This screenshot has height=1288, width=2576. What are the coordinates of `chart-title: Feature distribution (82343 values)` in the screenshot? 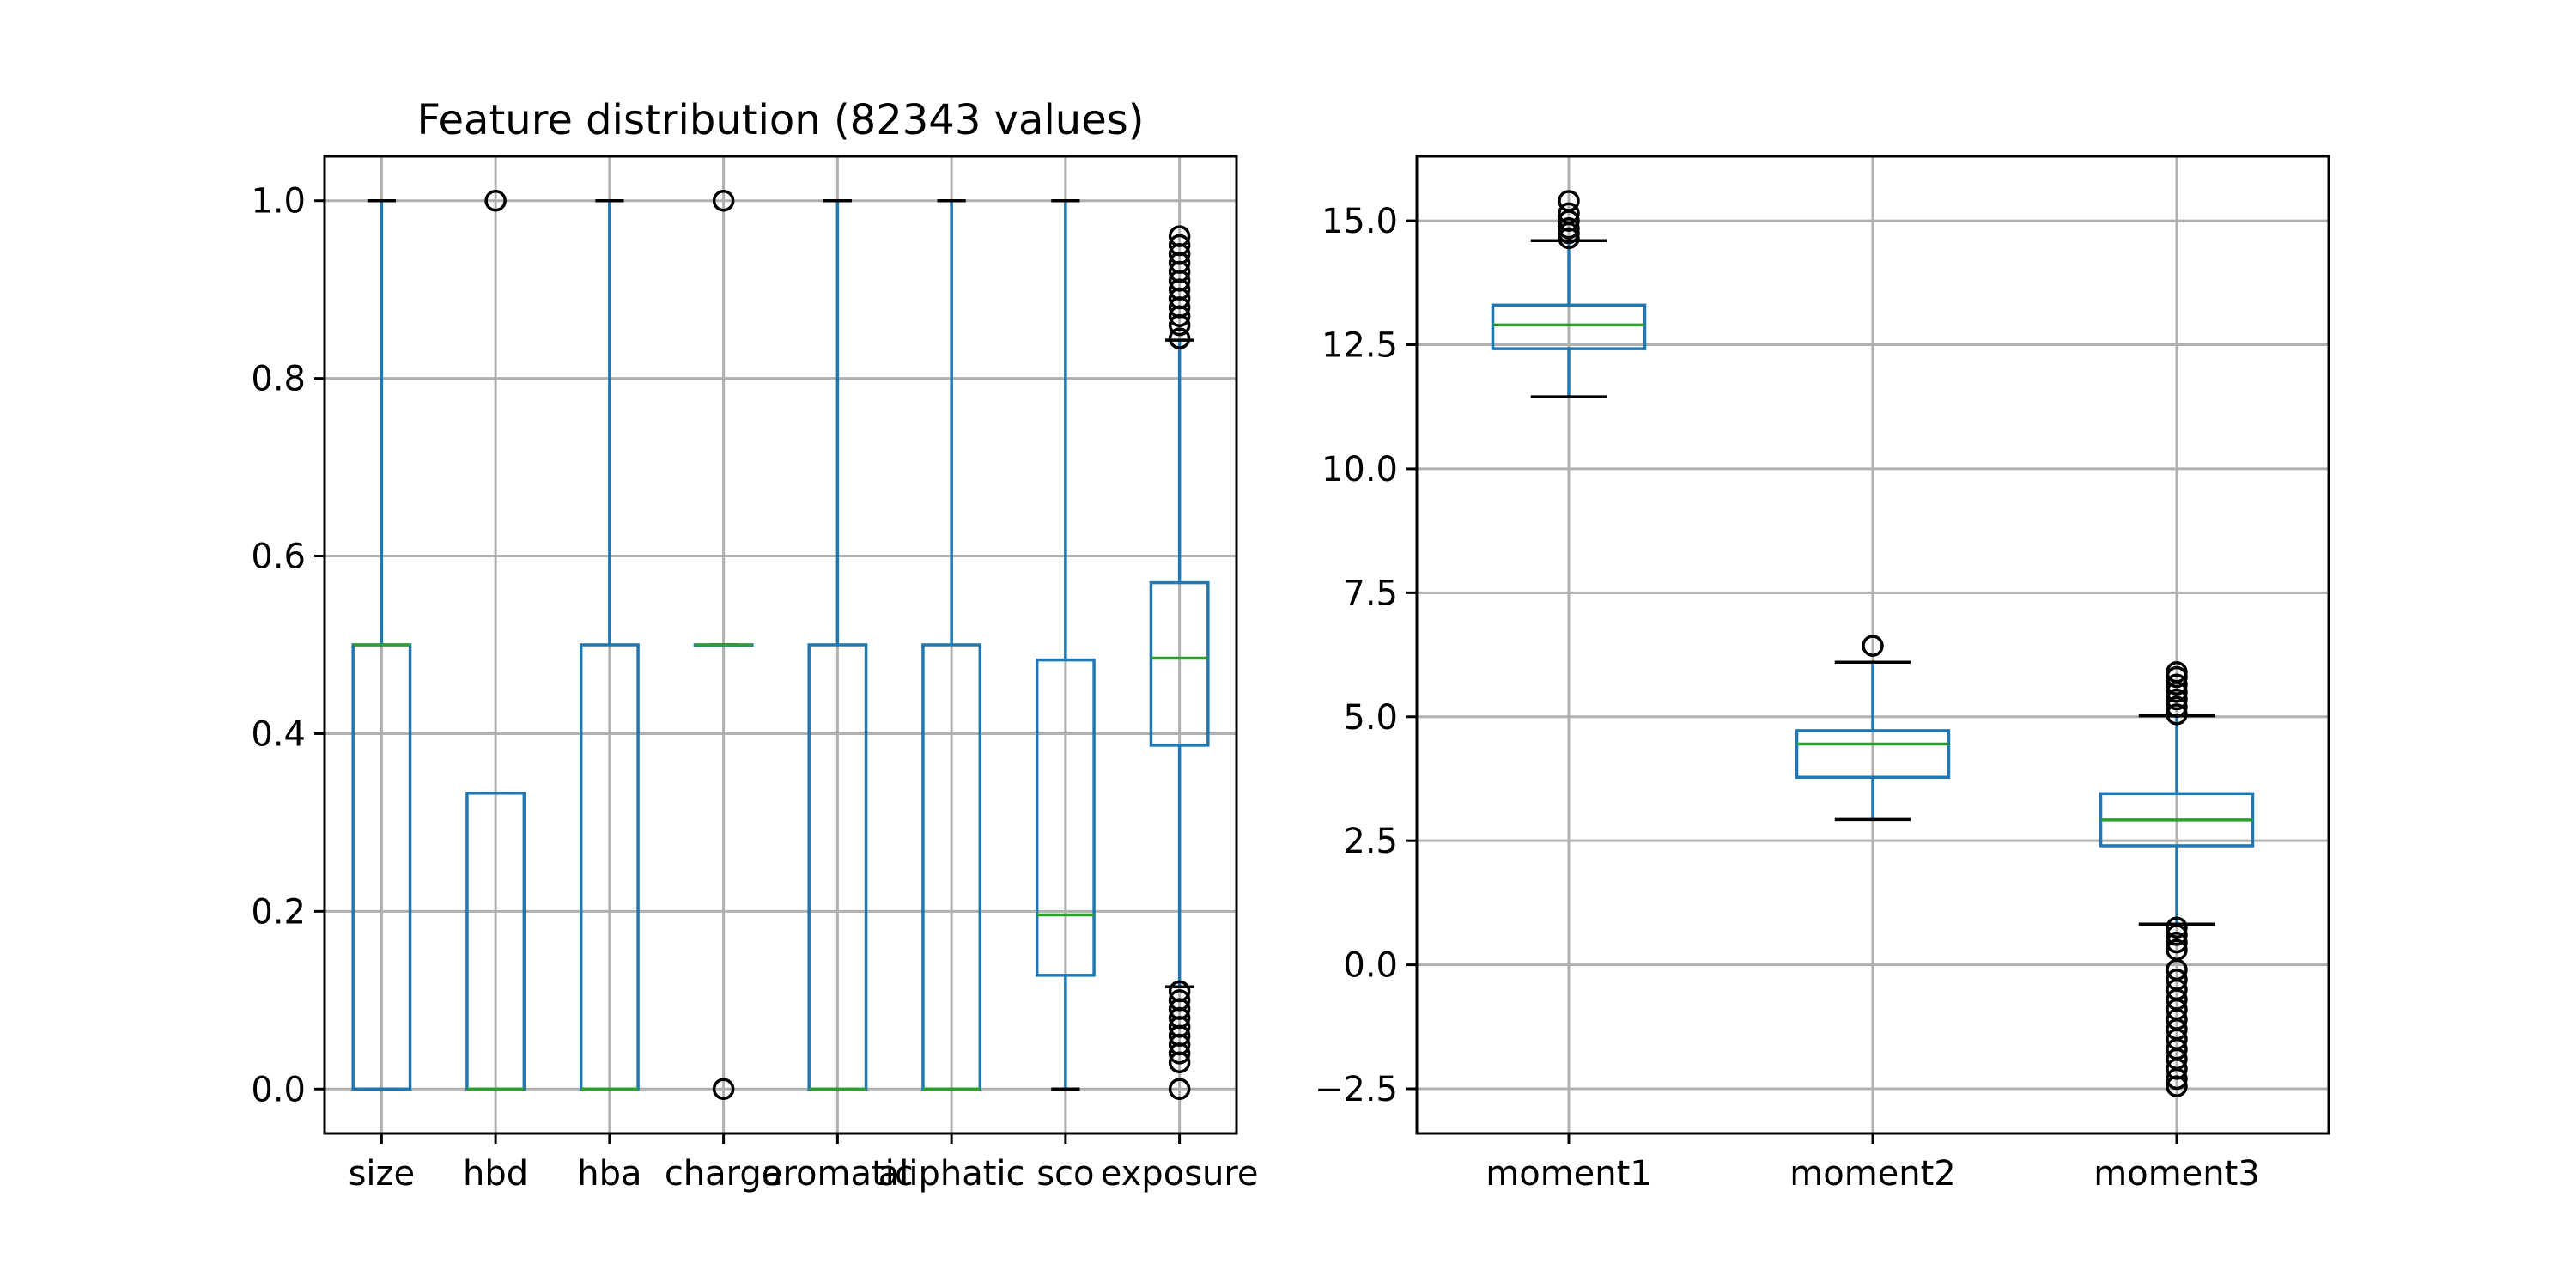 It's located at (781, 120).